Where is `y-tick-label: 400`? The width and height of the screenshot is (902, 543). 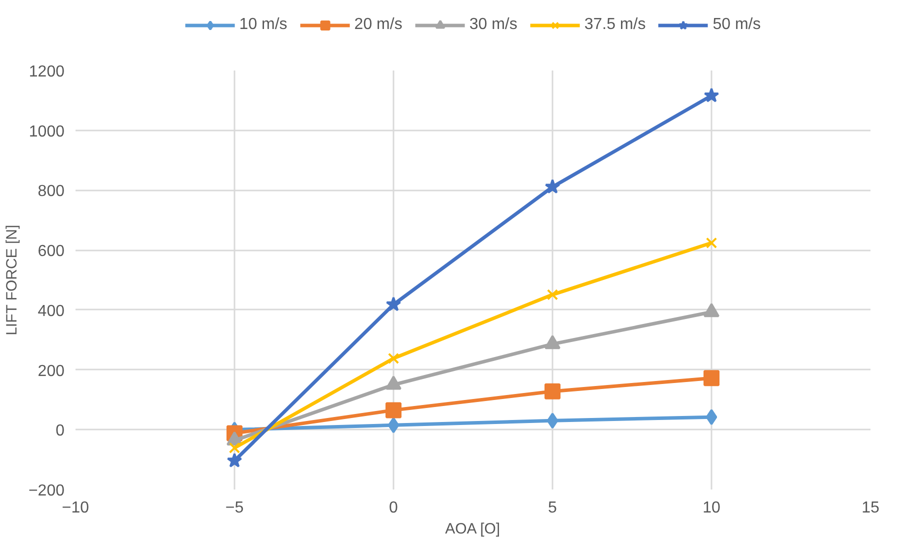 y-tick-label: 400 is located at coordinates (51, 311).